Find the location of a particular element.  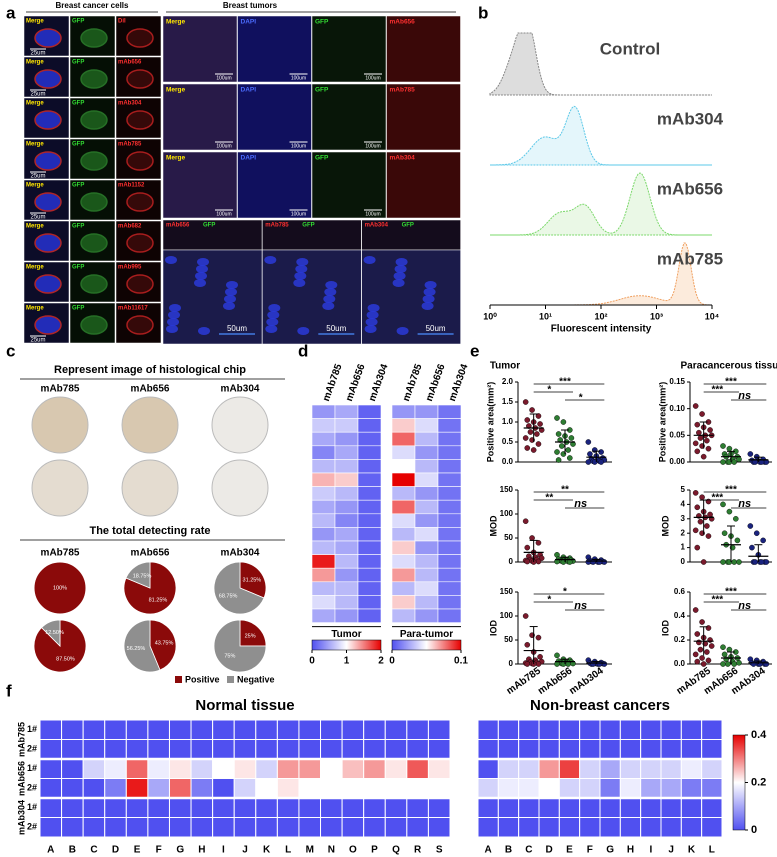

channel-label: mAb304 is located at coordinates (130, 104).